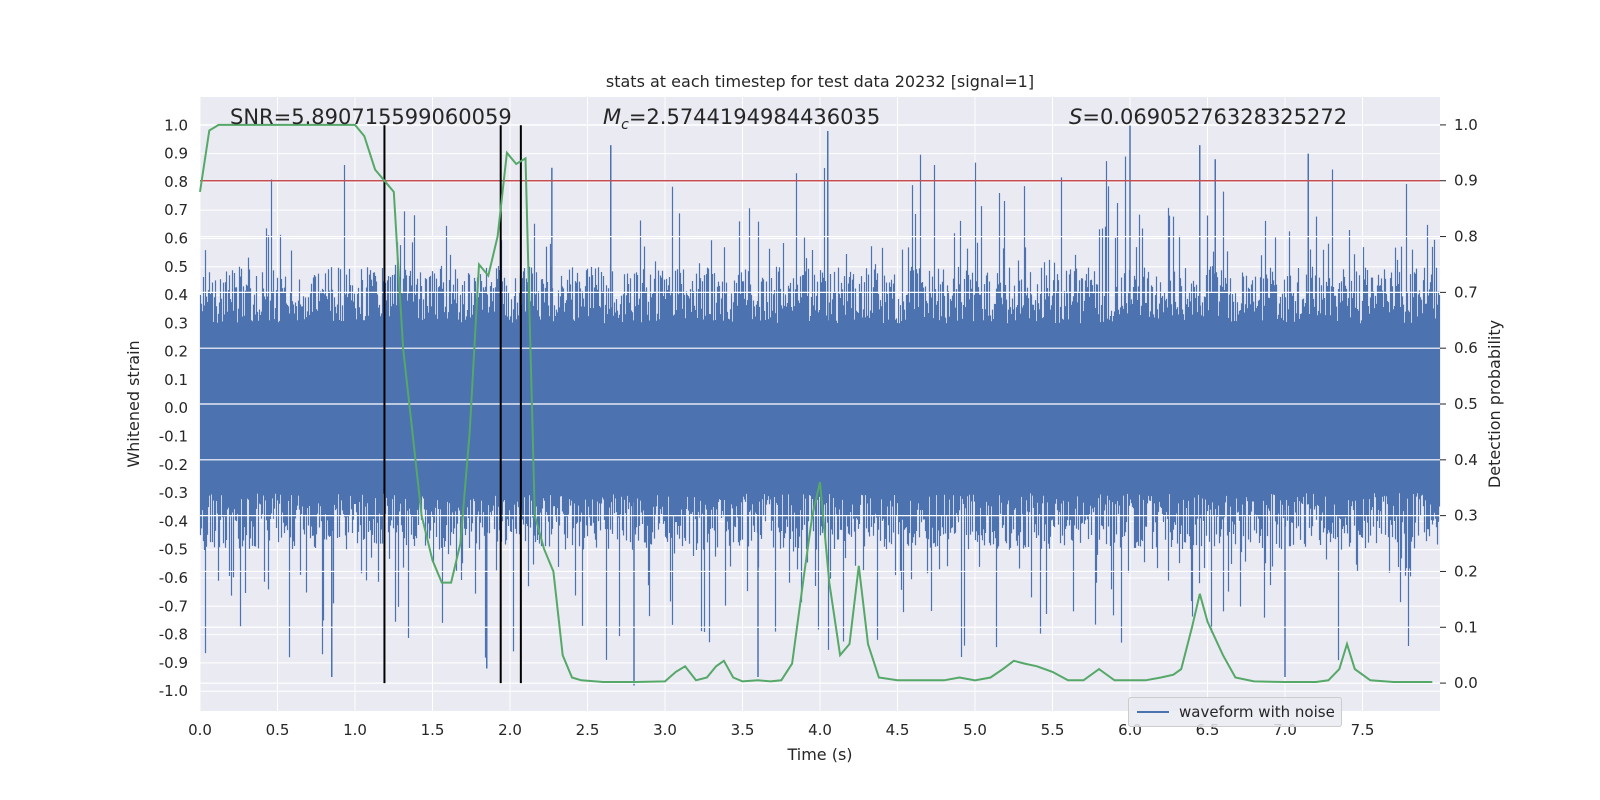 This screenshot has height=800, width=1600. What do you see at coordinates (371, 117) in the screenshot?
I see `snr-annotation: SNR=5.890715599060059` at bounding box center [371, 117].